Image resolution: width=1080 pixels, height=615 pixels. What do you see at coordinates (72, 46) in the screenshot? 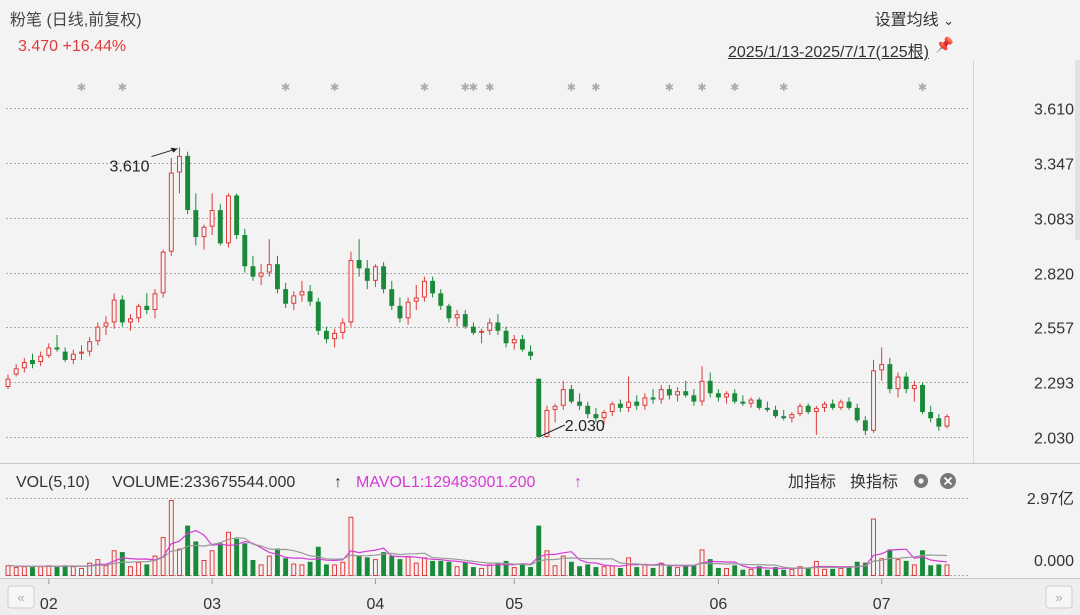
I see `price-change: 3.470 +16.44%` at bounding box center [72, 46].